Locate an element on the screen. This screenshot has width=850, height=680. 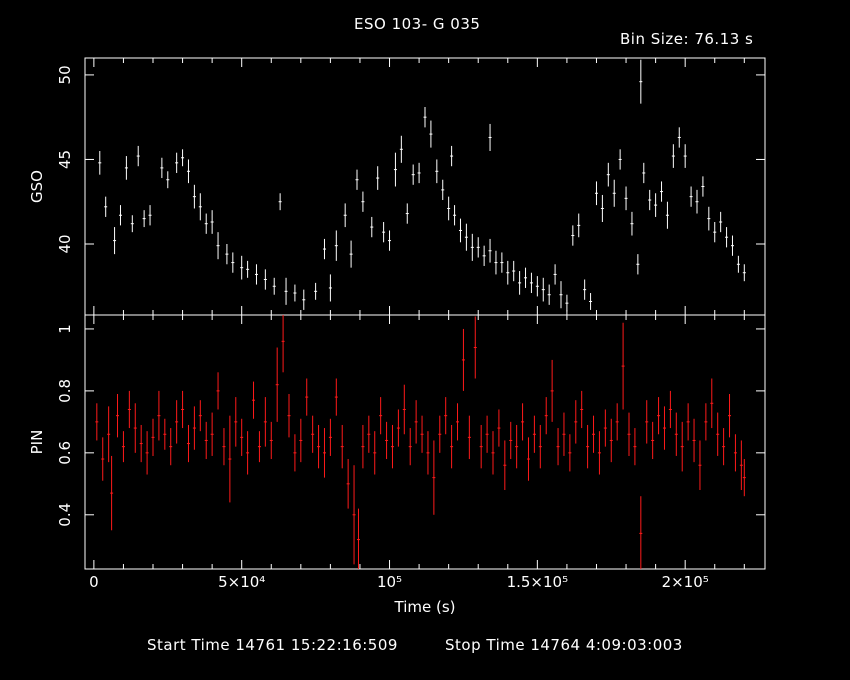
gso-ytick-label: 50 is located at coordinates (65, 74).